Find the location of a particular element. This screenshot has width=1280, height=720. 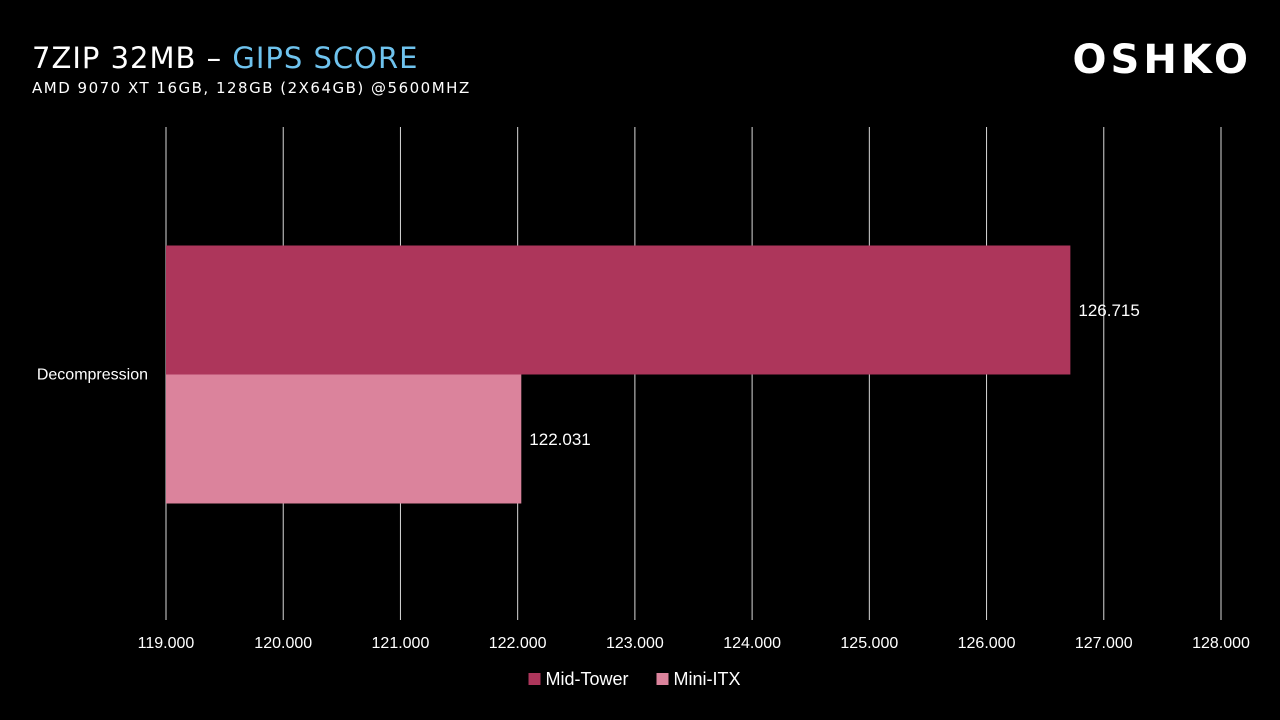

x-tick-label: 125.000 is located at coordinates (869, 643).